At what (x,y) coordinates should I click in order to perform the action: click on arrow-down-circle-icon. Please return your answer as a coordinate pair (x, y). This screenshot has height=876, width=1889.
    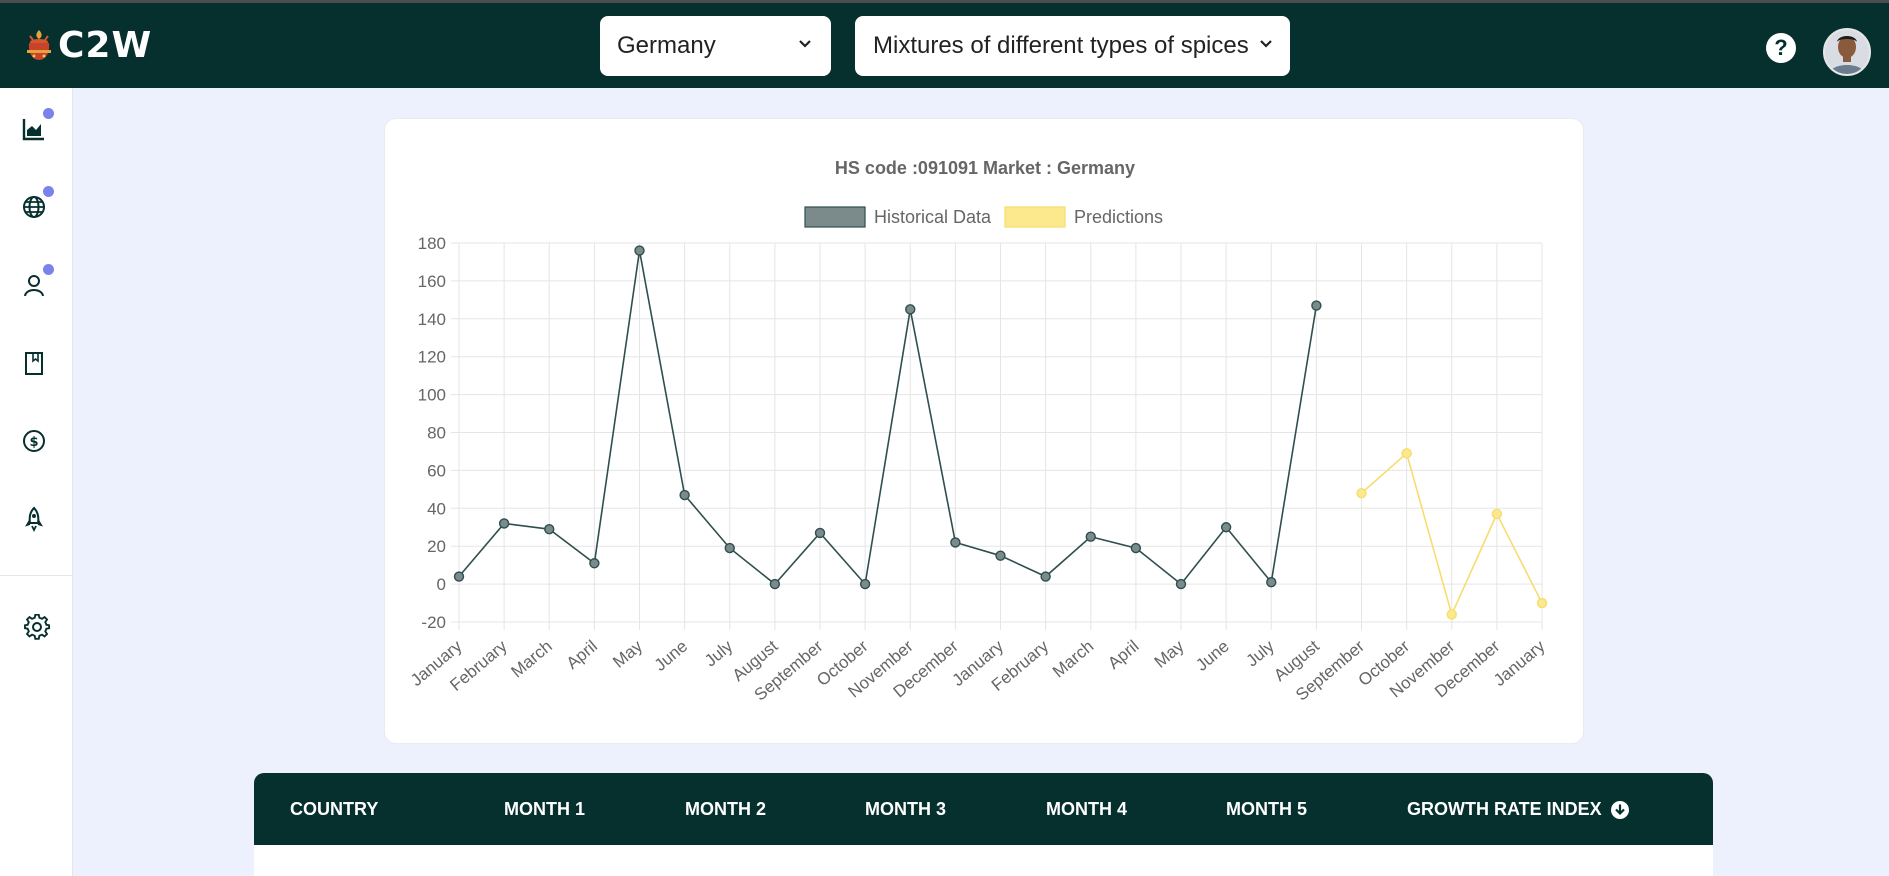
    Looking at the image, I should click on (1620, 810).